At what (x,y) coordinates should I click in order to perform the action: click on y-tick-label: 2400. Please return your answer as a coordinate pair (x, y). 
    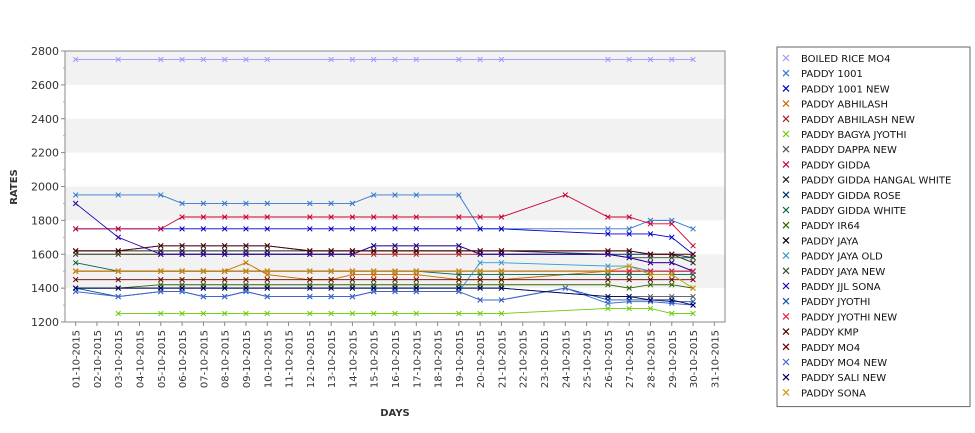
    Looking at the image, I should click on (45, 119).